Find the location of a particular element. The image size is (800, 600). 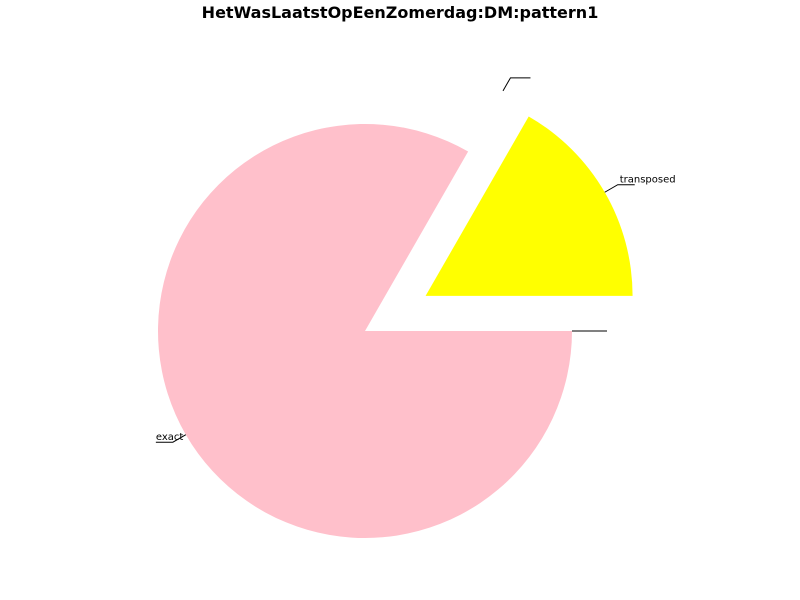

chart-title: HetWasLaatstOpEenZomerdag:DM:pattern1 is located at coordinates (400, 12).